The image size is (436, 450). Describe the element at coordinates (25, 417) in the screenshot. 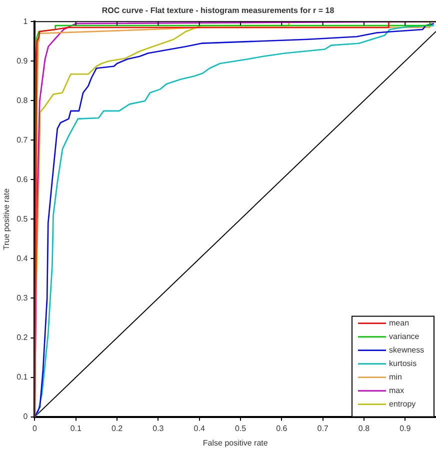

I see `y-tick-label: 0` at that location.